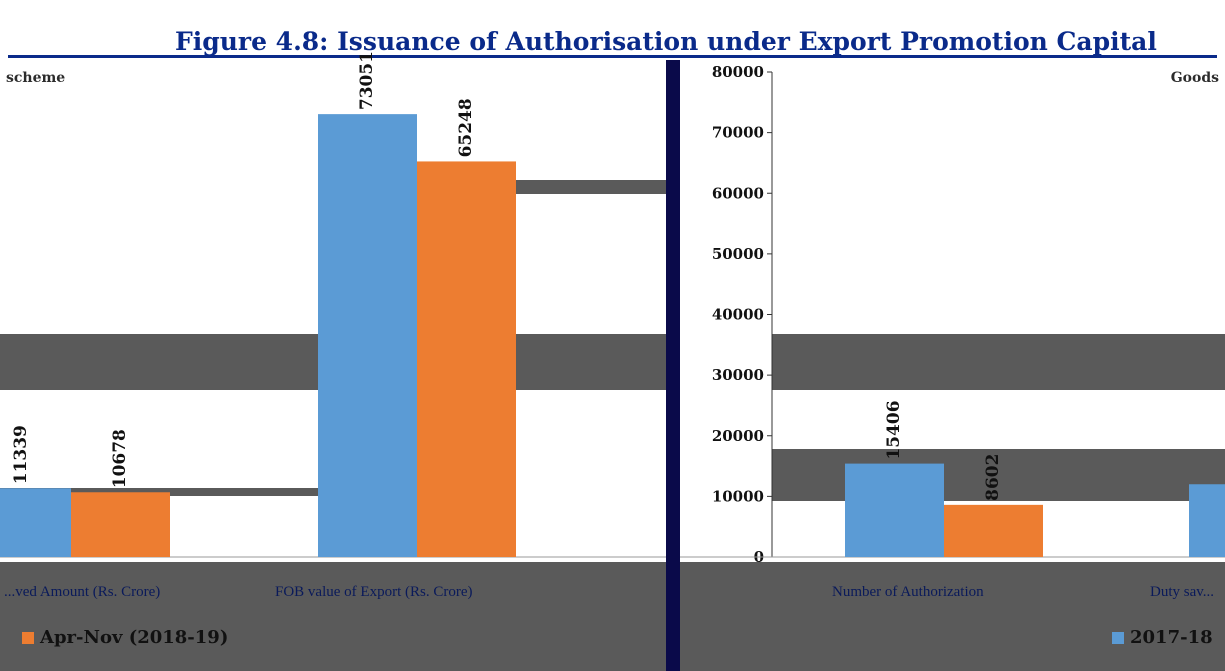 This screenshot has width=1225, height=671. What do you see at coordinates (738, 193) in the screenshot?
I see `y-tick-label: 60000` at bounding box center [738, 193].